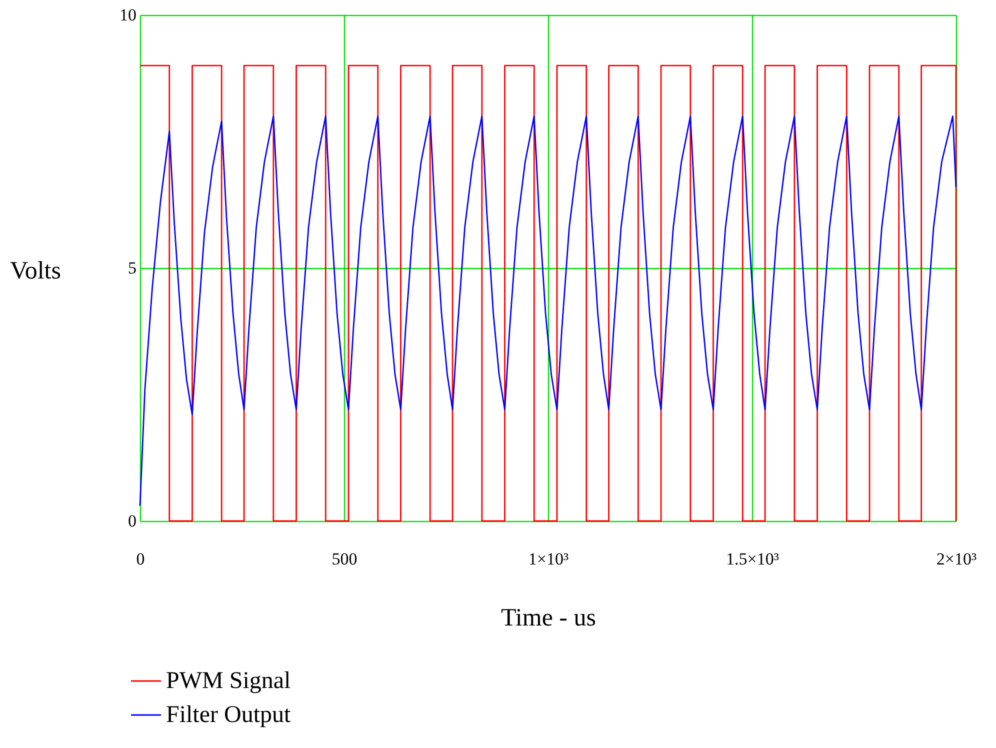 This screenshot has height=748, width=996. Describe the element at coordinates (229, 681) in the screenshot. I see `legend-label: PWM Signal` at that location.